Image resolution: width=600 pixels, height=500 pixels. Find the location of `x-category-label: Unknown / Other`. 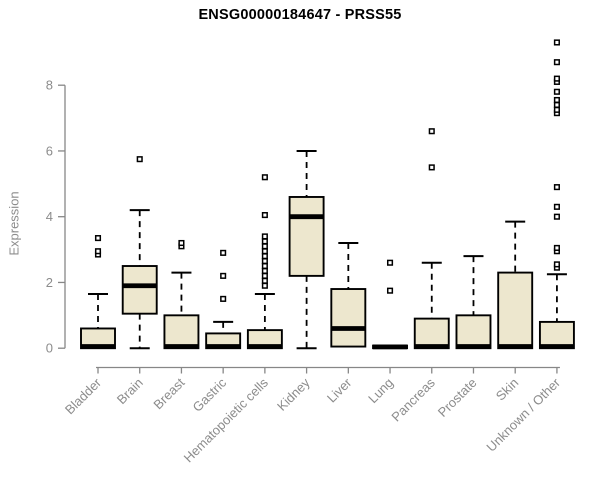

x-category-label: Unknown / Other is located at coordinates (523, 415).